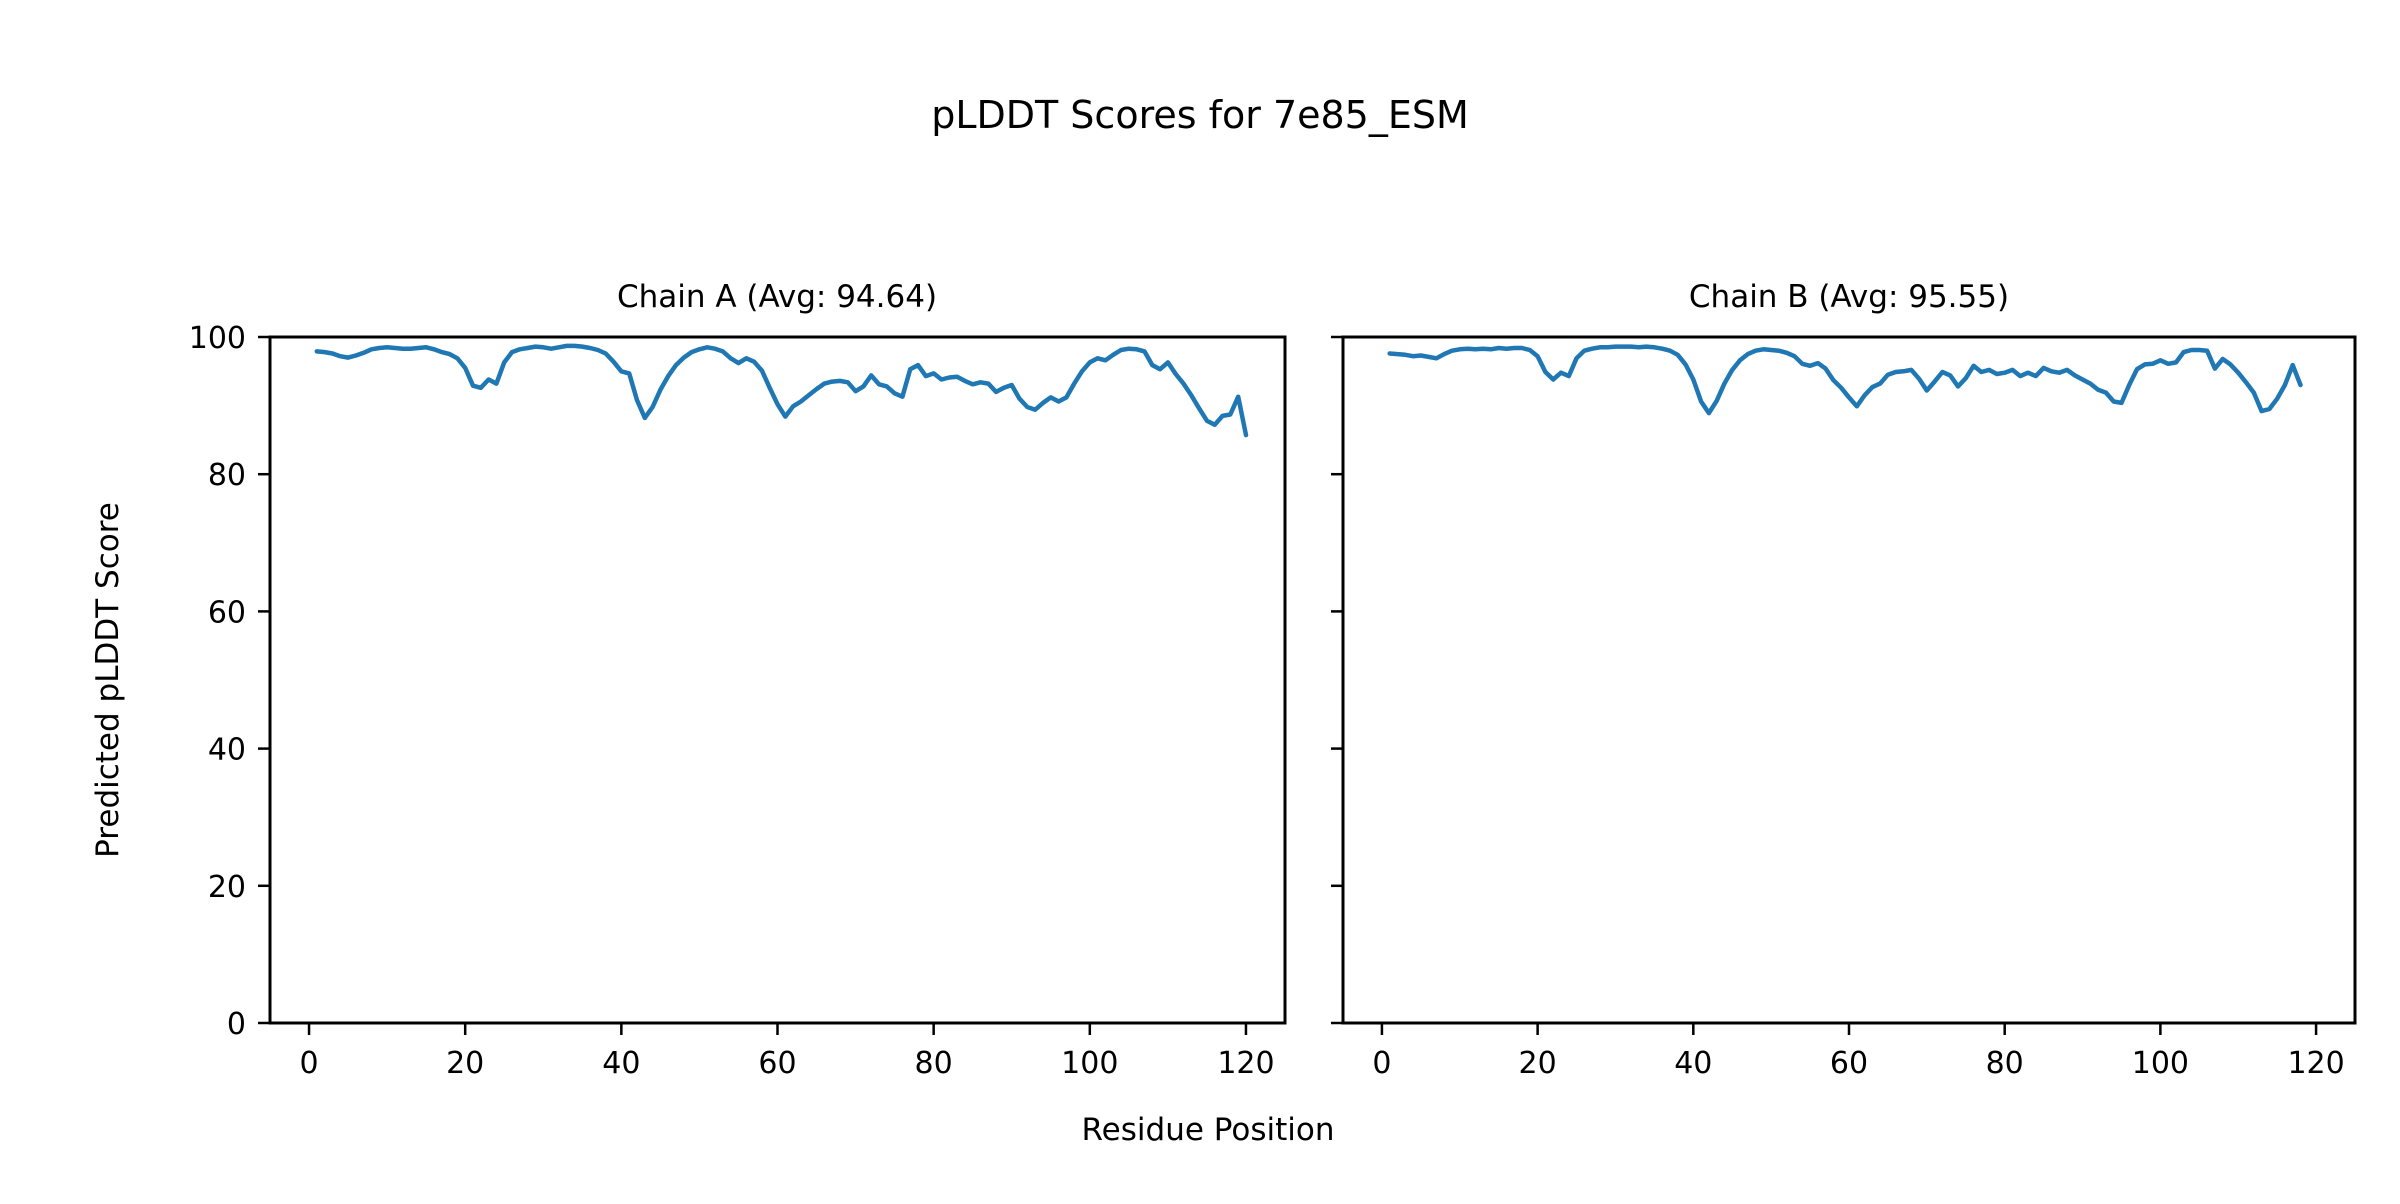 The width and height of the screenshot is (2400, 1204). Describe the element at coordinates (781, 390) in the screenshot. I see `plddt-line-chain-a` at that location.